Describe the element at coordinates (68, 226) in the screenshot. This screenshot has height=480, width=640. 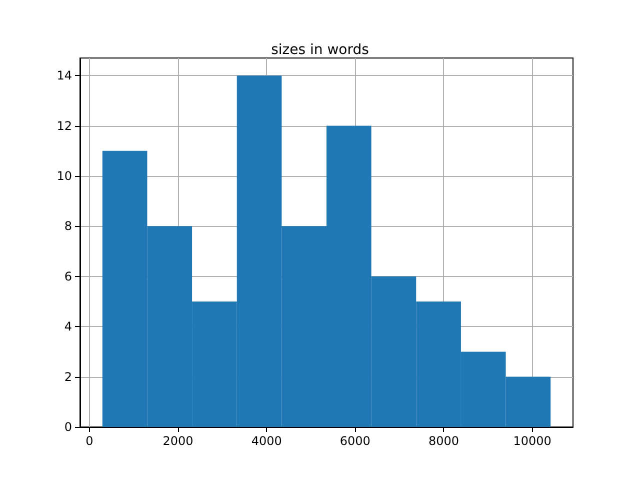
I see `y-tick-label: 8` at that location.